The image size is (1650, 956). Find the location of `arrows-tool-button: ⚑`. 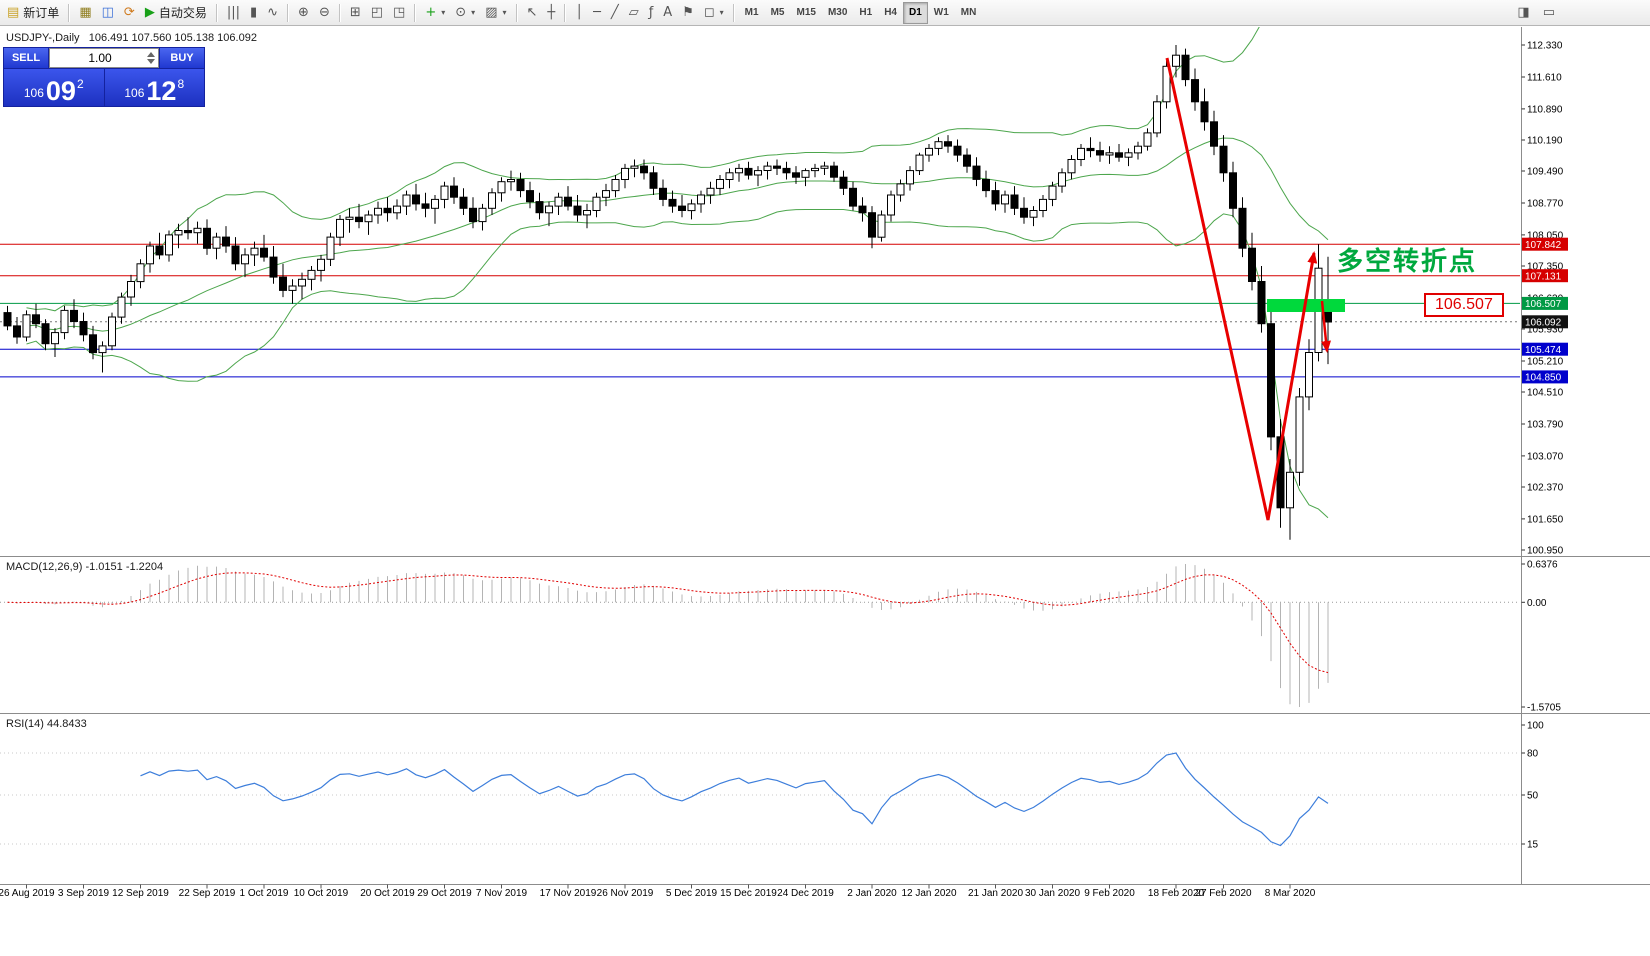

arrows-tool-button: ⚑ is located at coordinates (688, 13).